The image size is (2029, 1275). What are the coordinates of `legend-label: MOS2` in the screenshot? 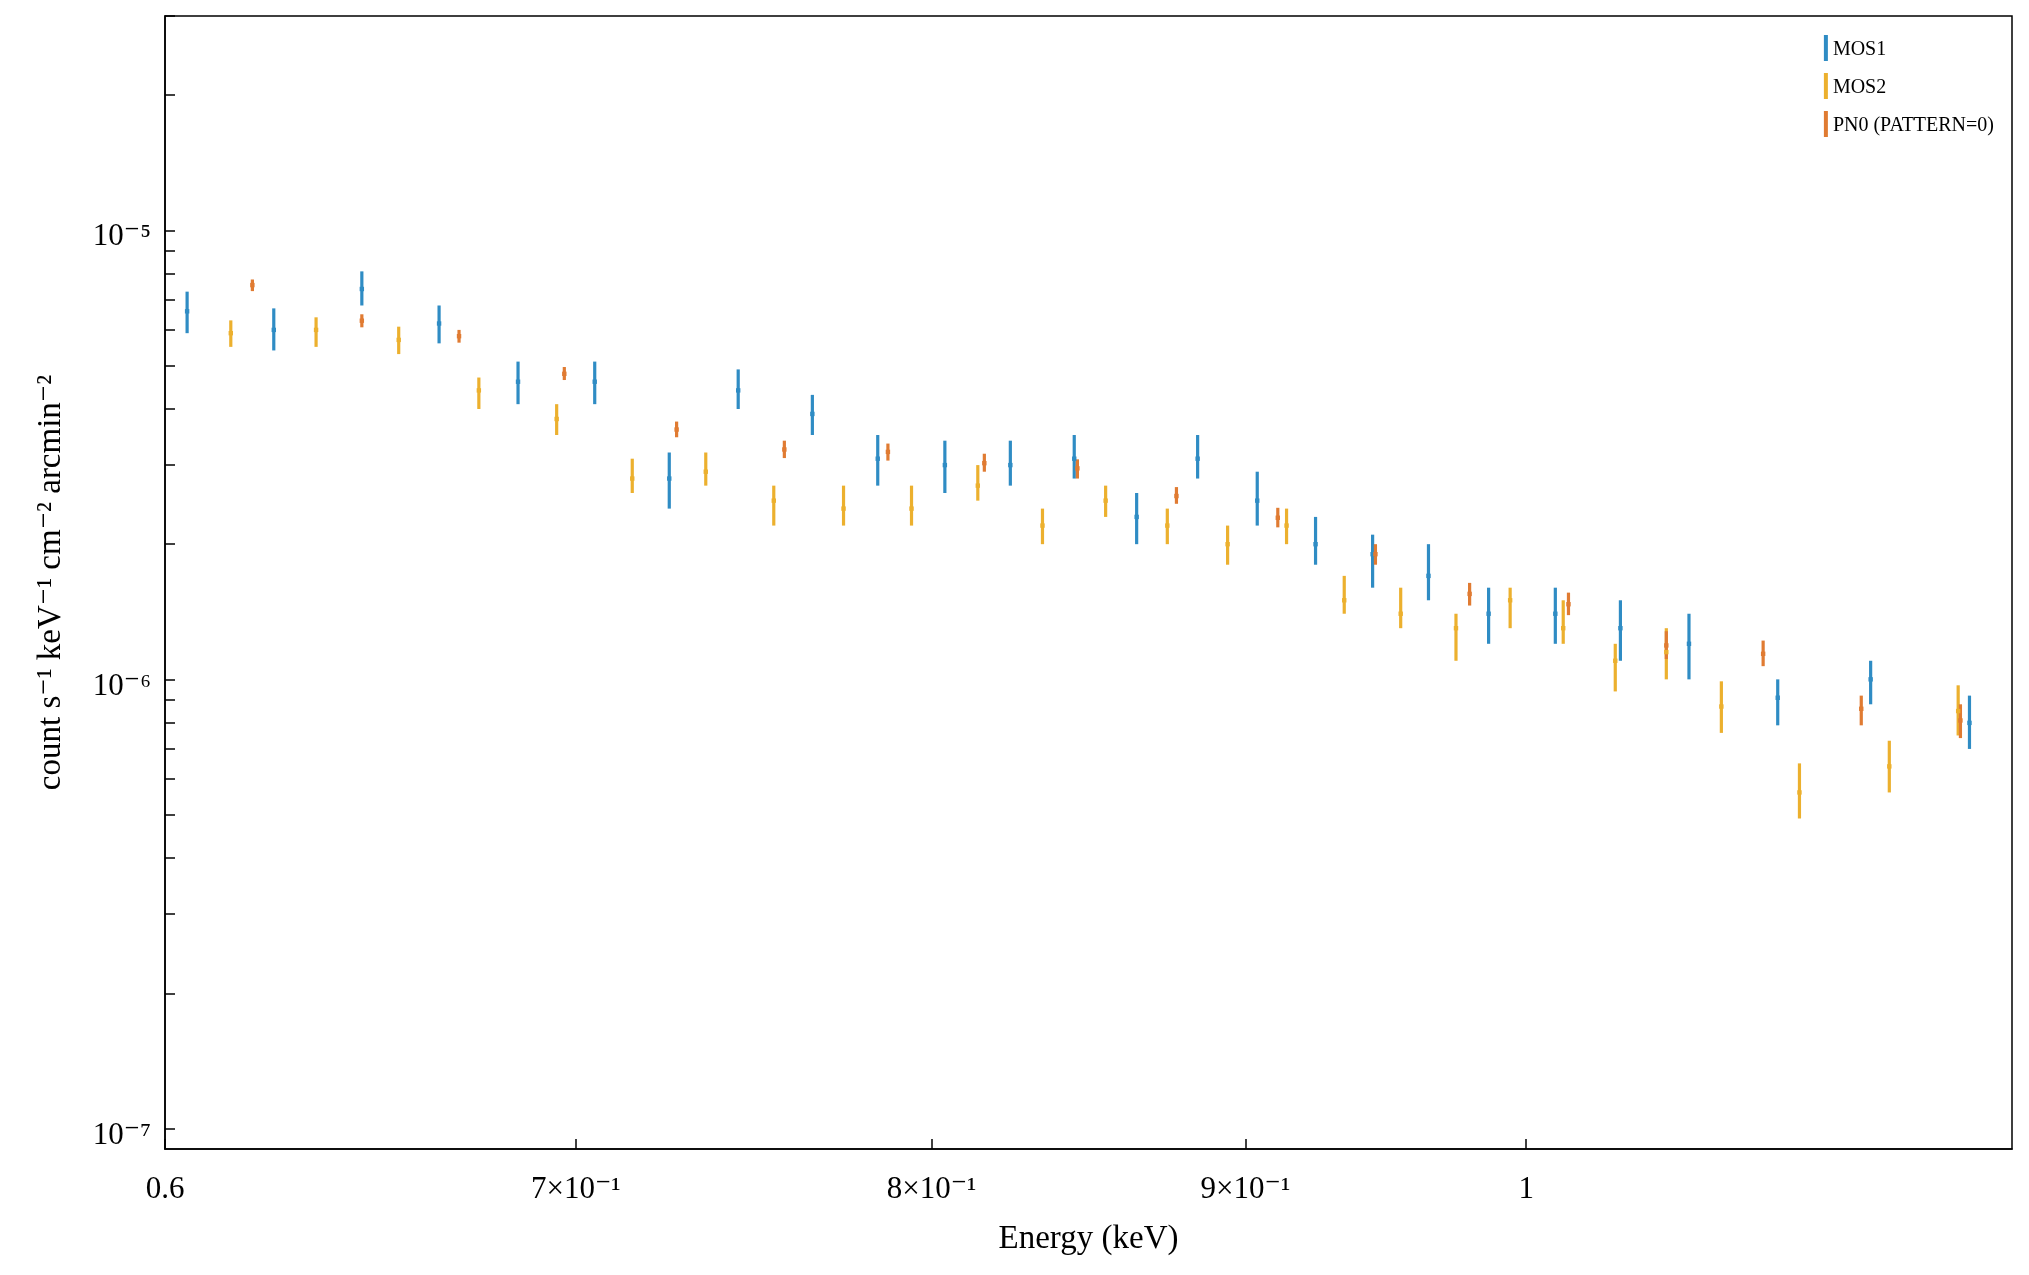 It's located at (1859, 86).